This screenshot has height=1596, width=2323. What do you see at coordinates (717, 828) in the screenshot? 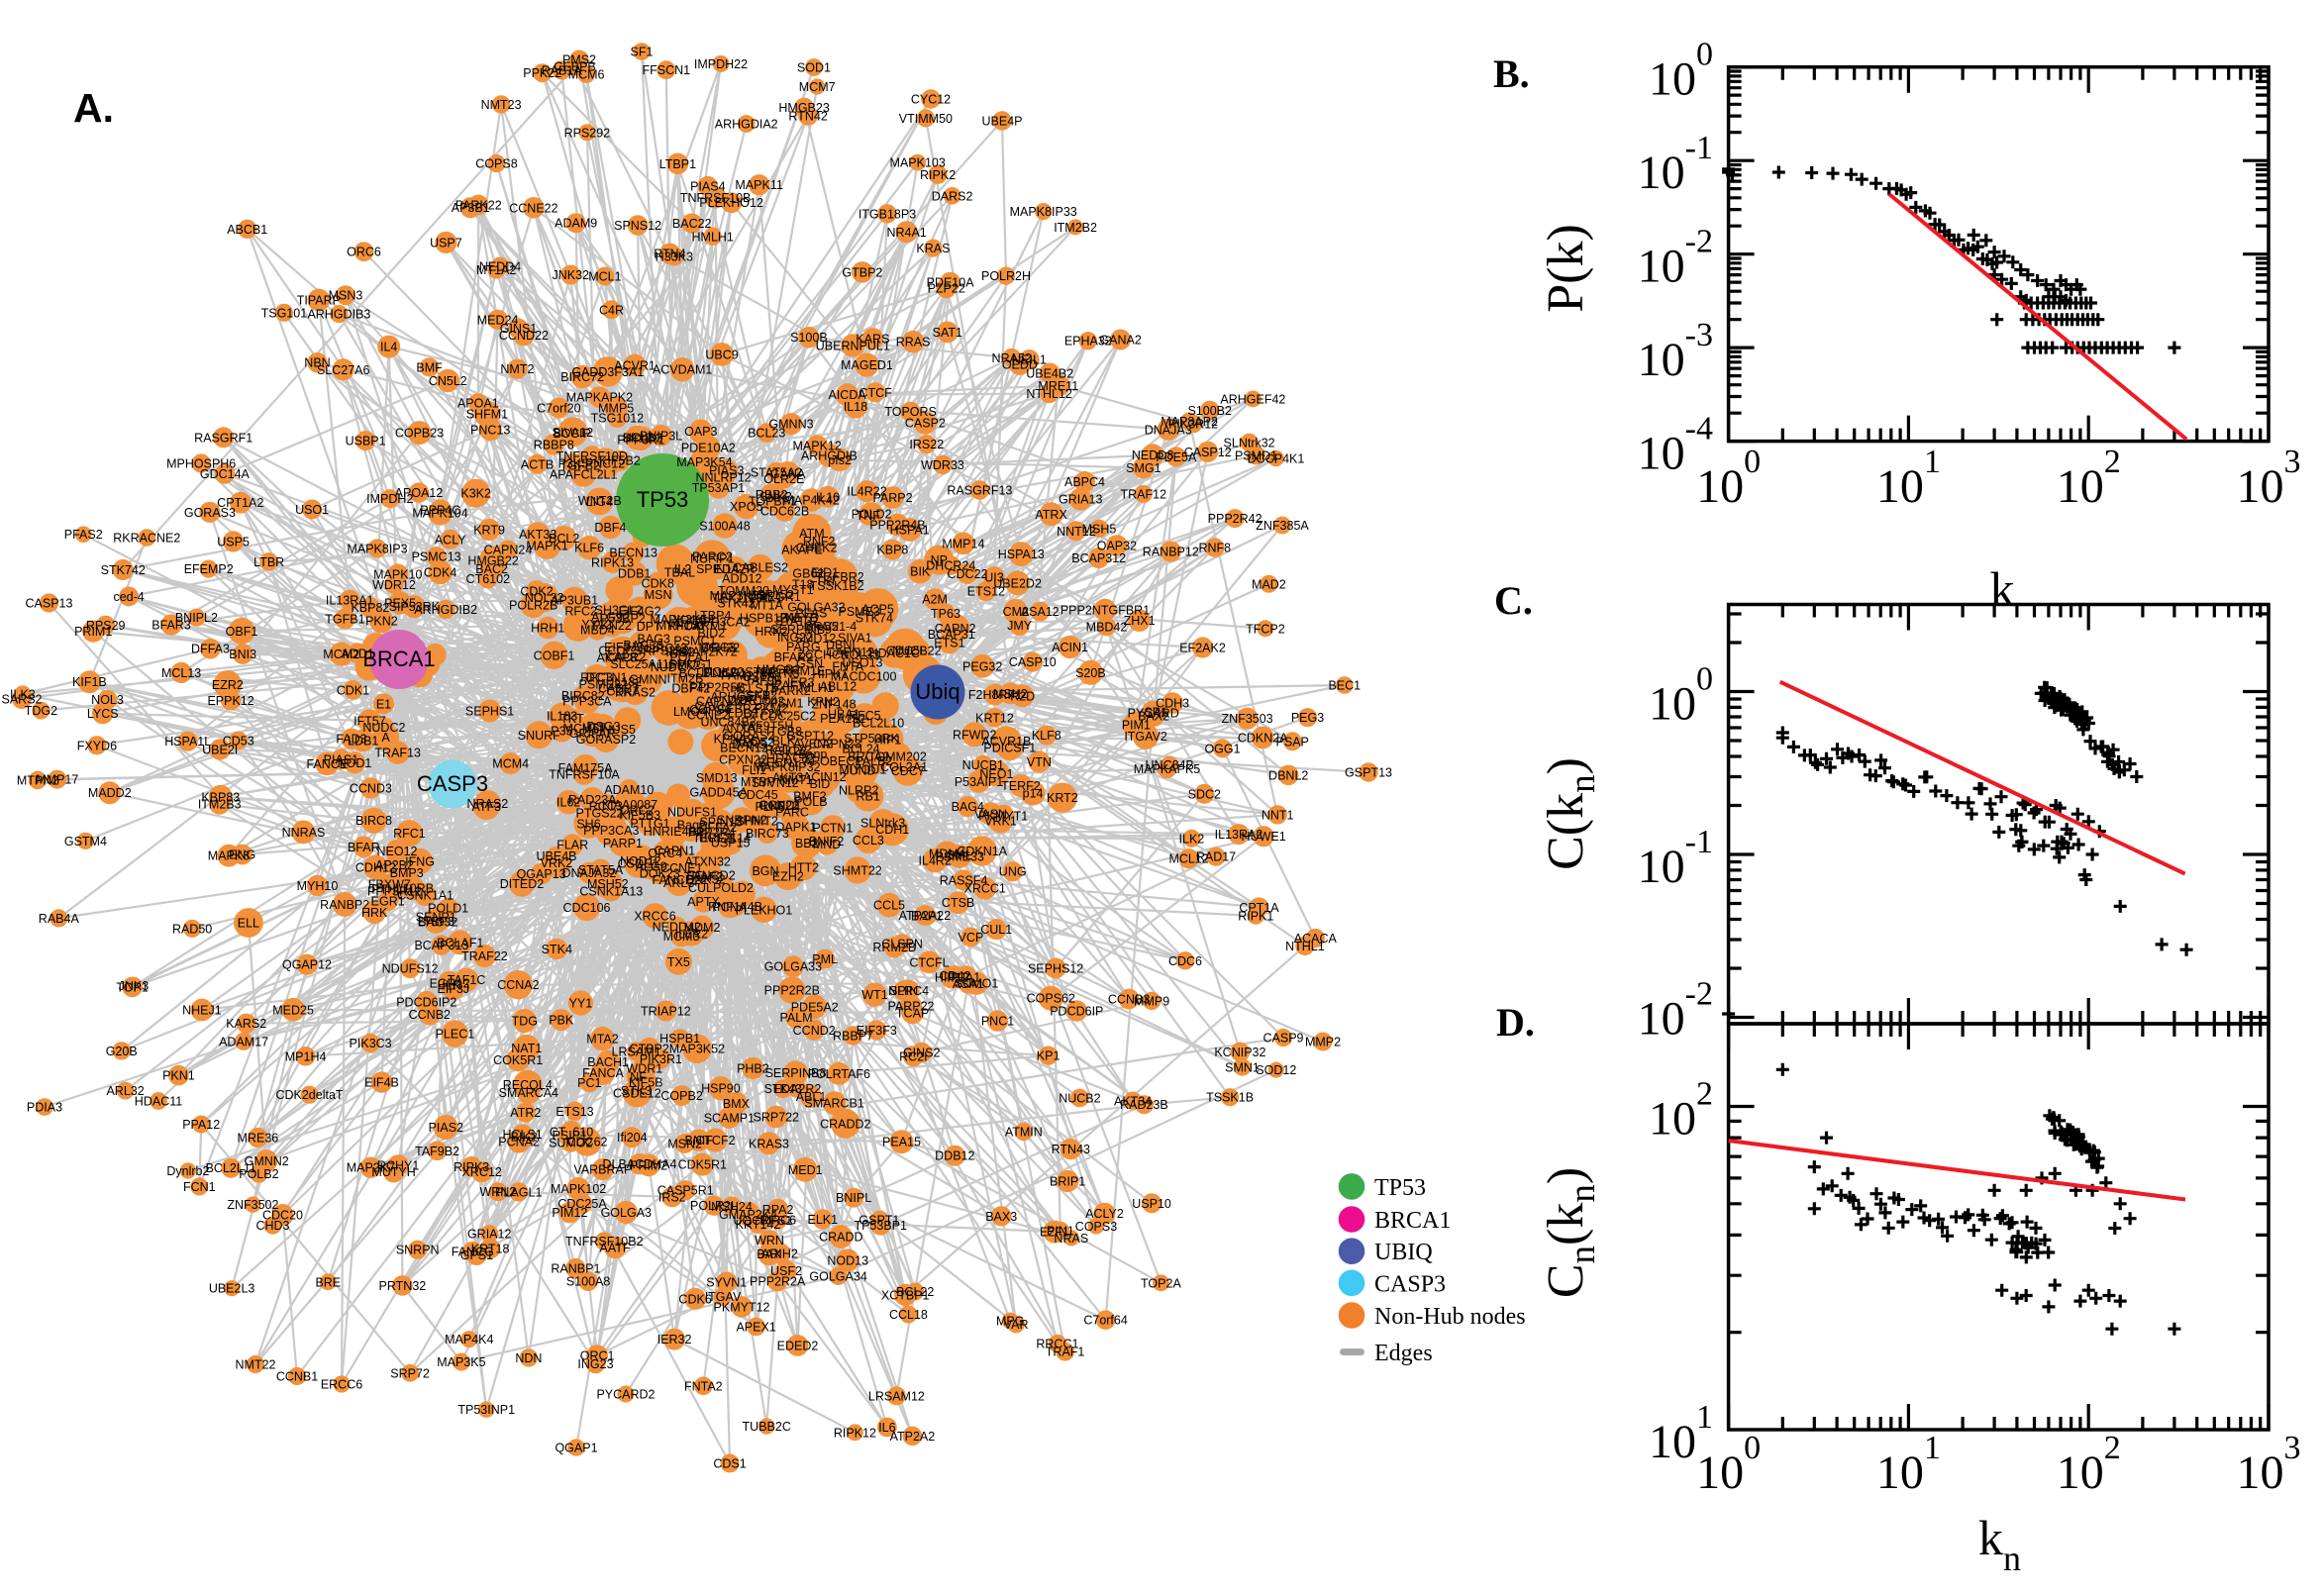
I see `svg-text: DFFA2` at bounding box center [717, 828].